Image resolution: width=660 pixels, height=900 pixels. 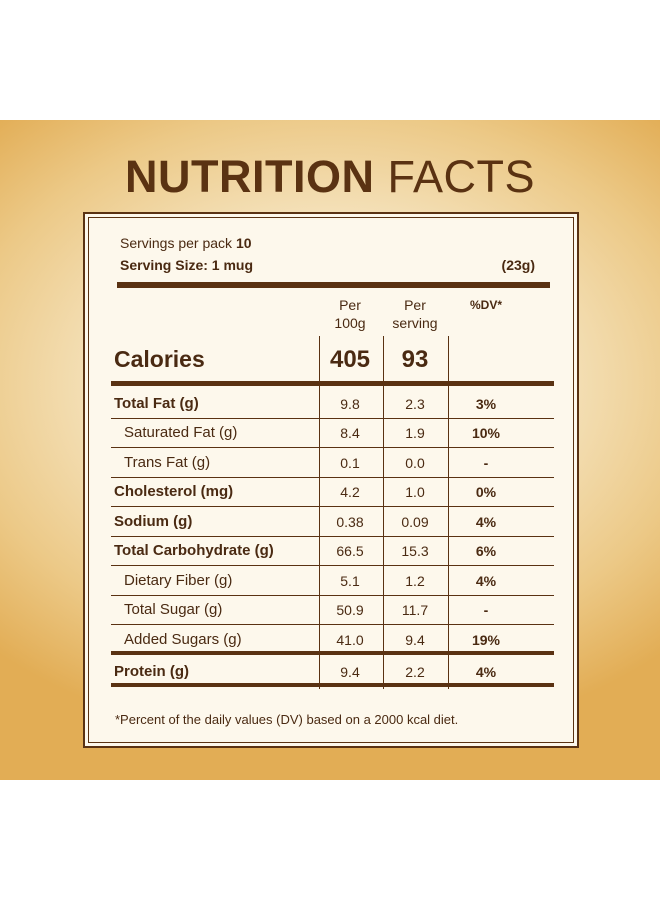 I want to click on calories-per-serving: 93, so click(x=415, y=359).